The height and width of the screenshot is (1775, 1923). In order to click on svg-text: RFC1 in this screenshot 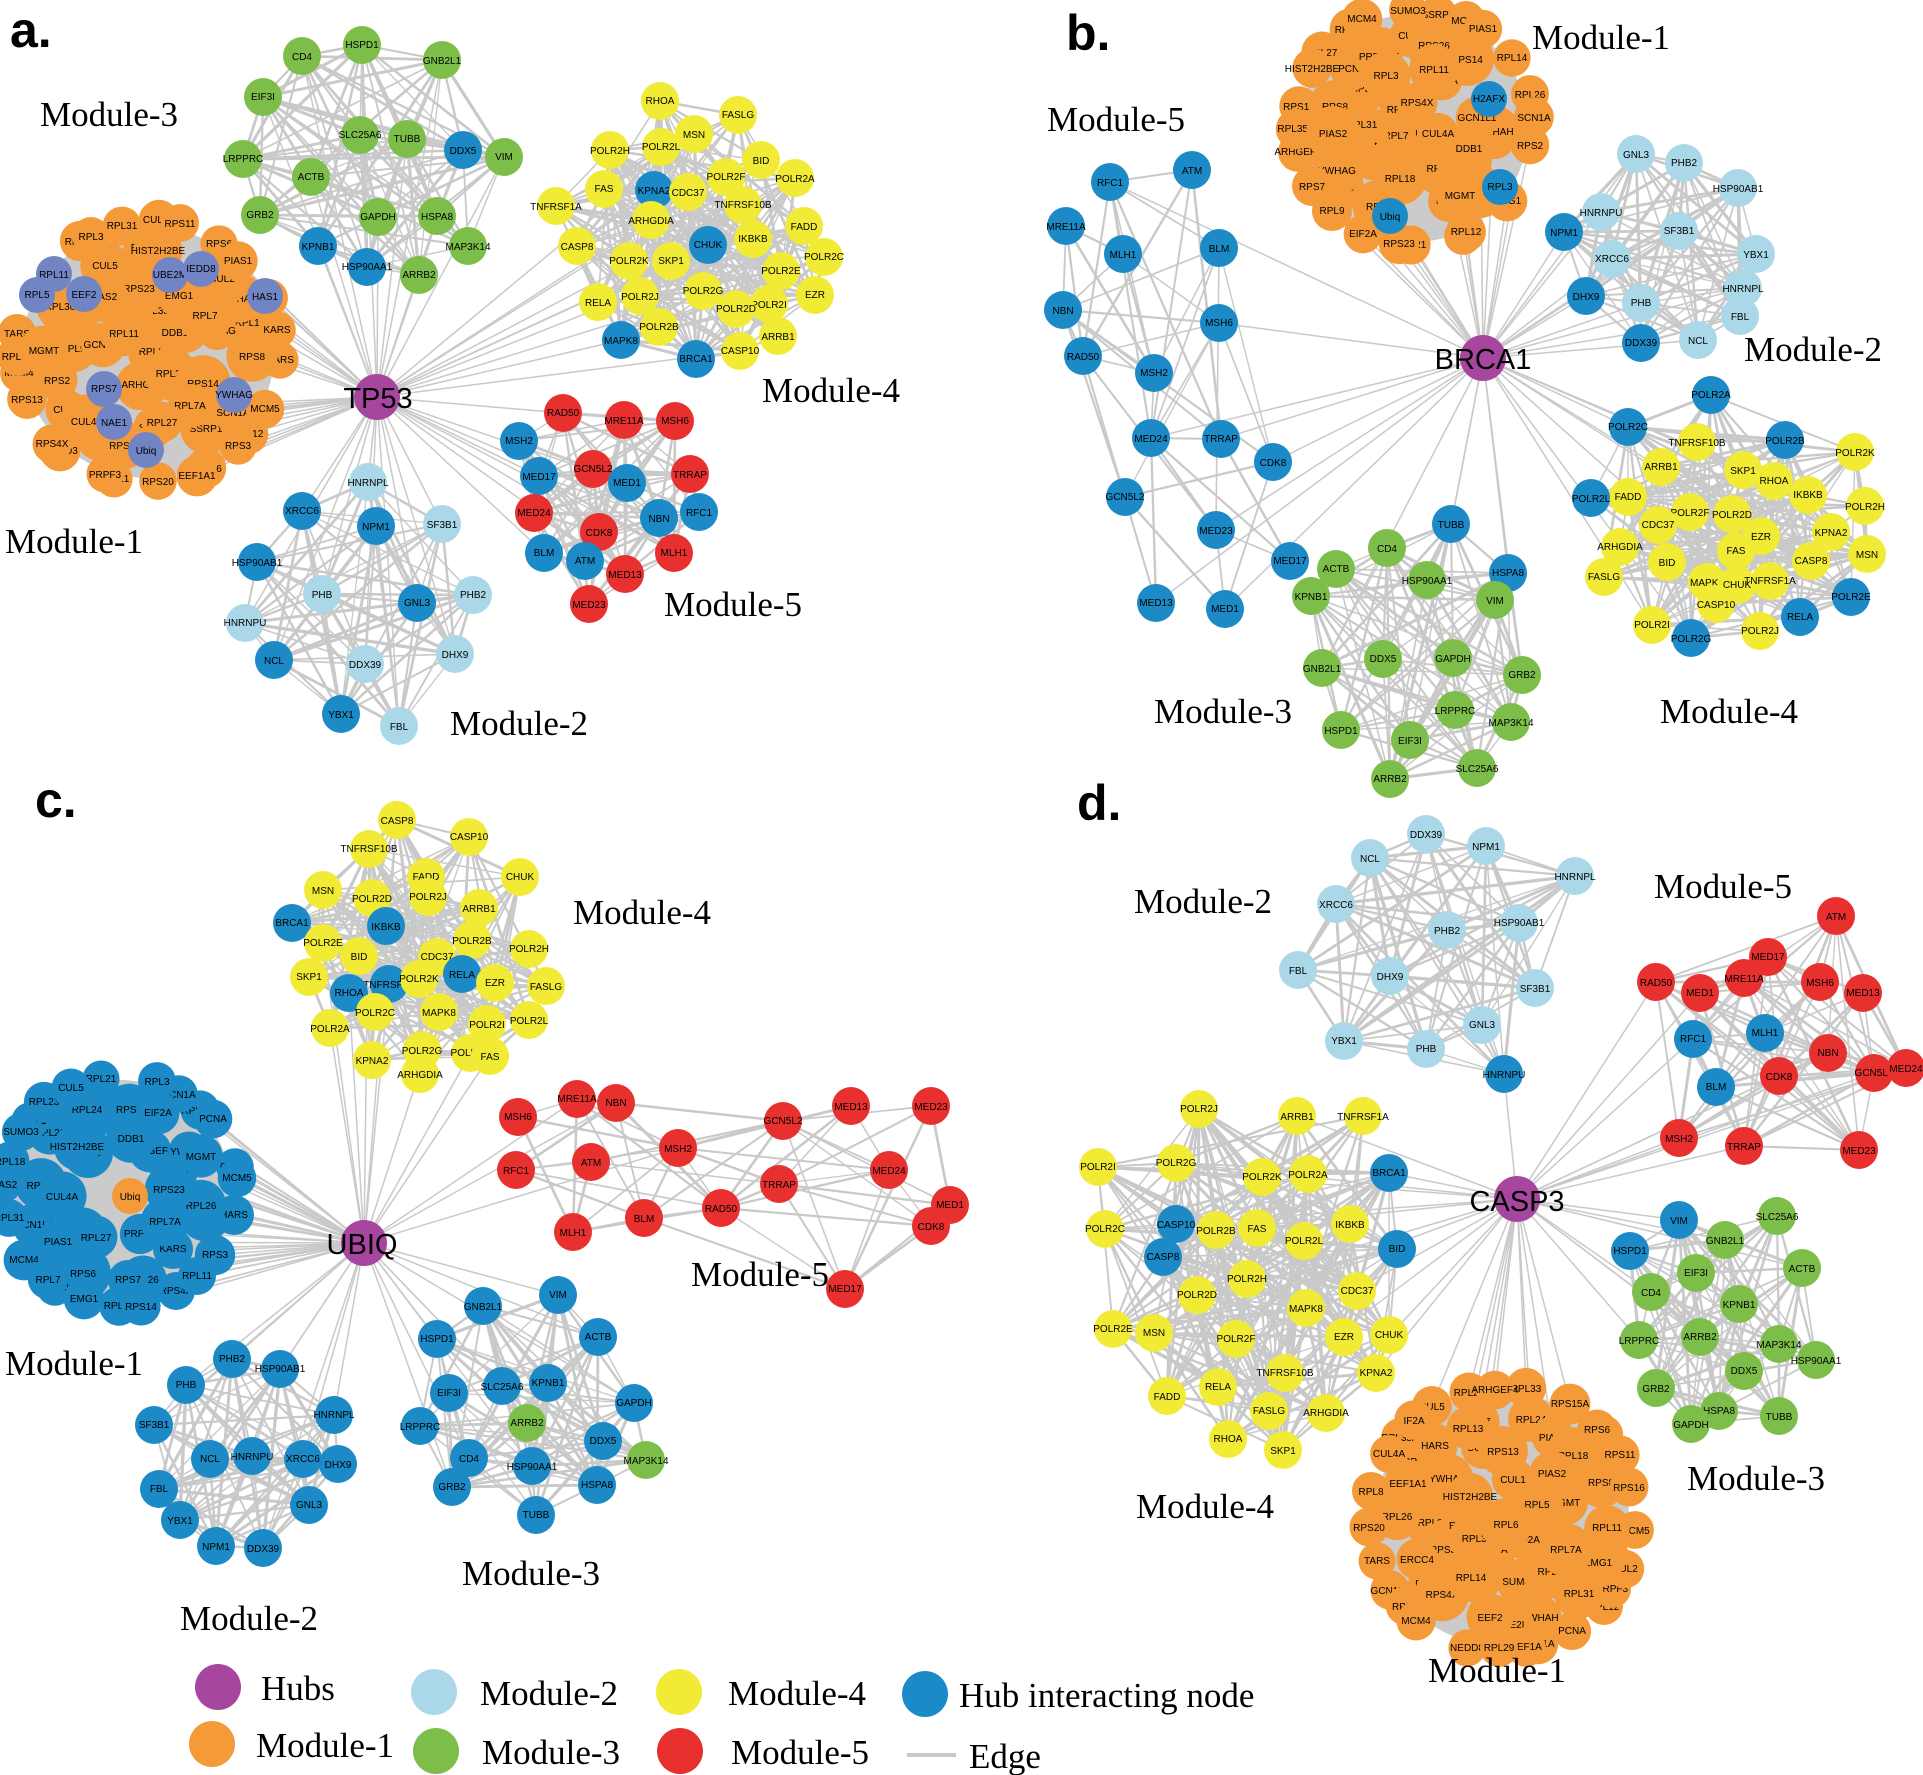, I will do `click(699, 513)`.